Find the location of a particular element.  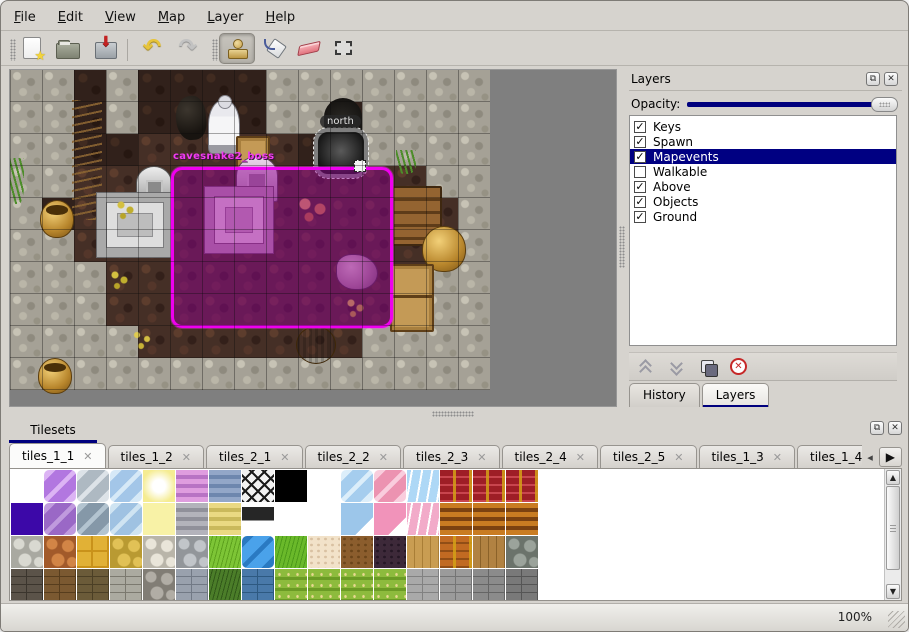

map-object-mushrooms is located at coordinates (315, 211).